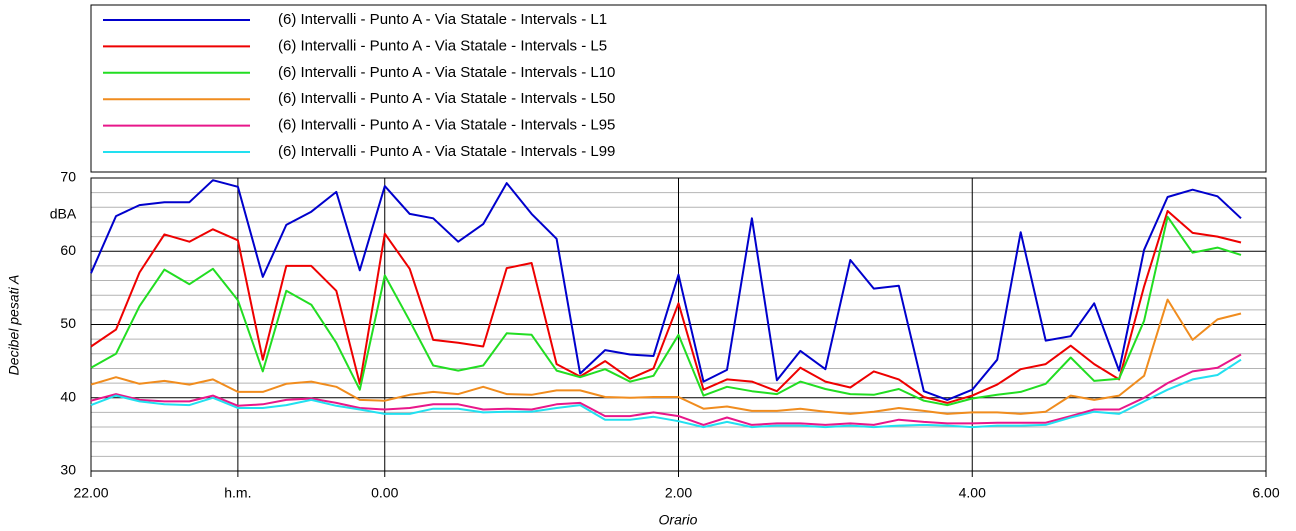  I want to click on y-tick-label: 70, so click(68, 177).